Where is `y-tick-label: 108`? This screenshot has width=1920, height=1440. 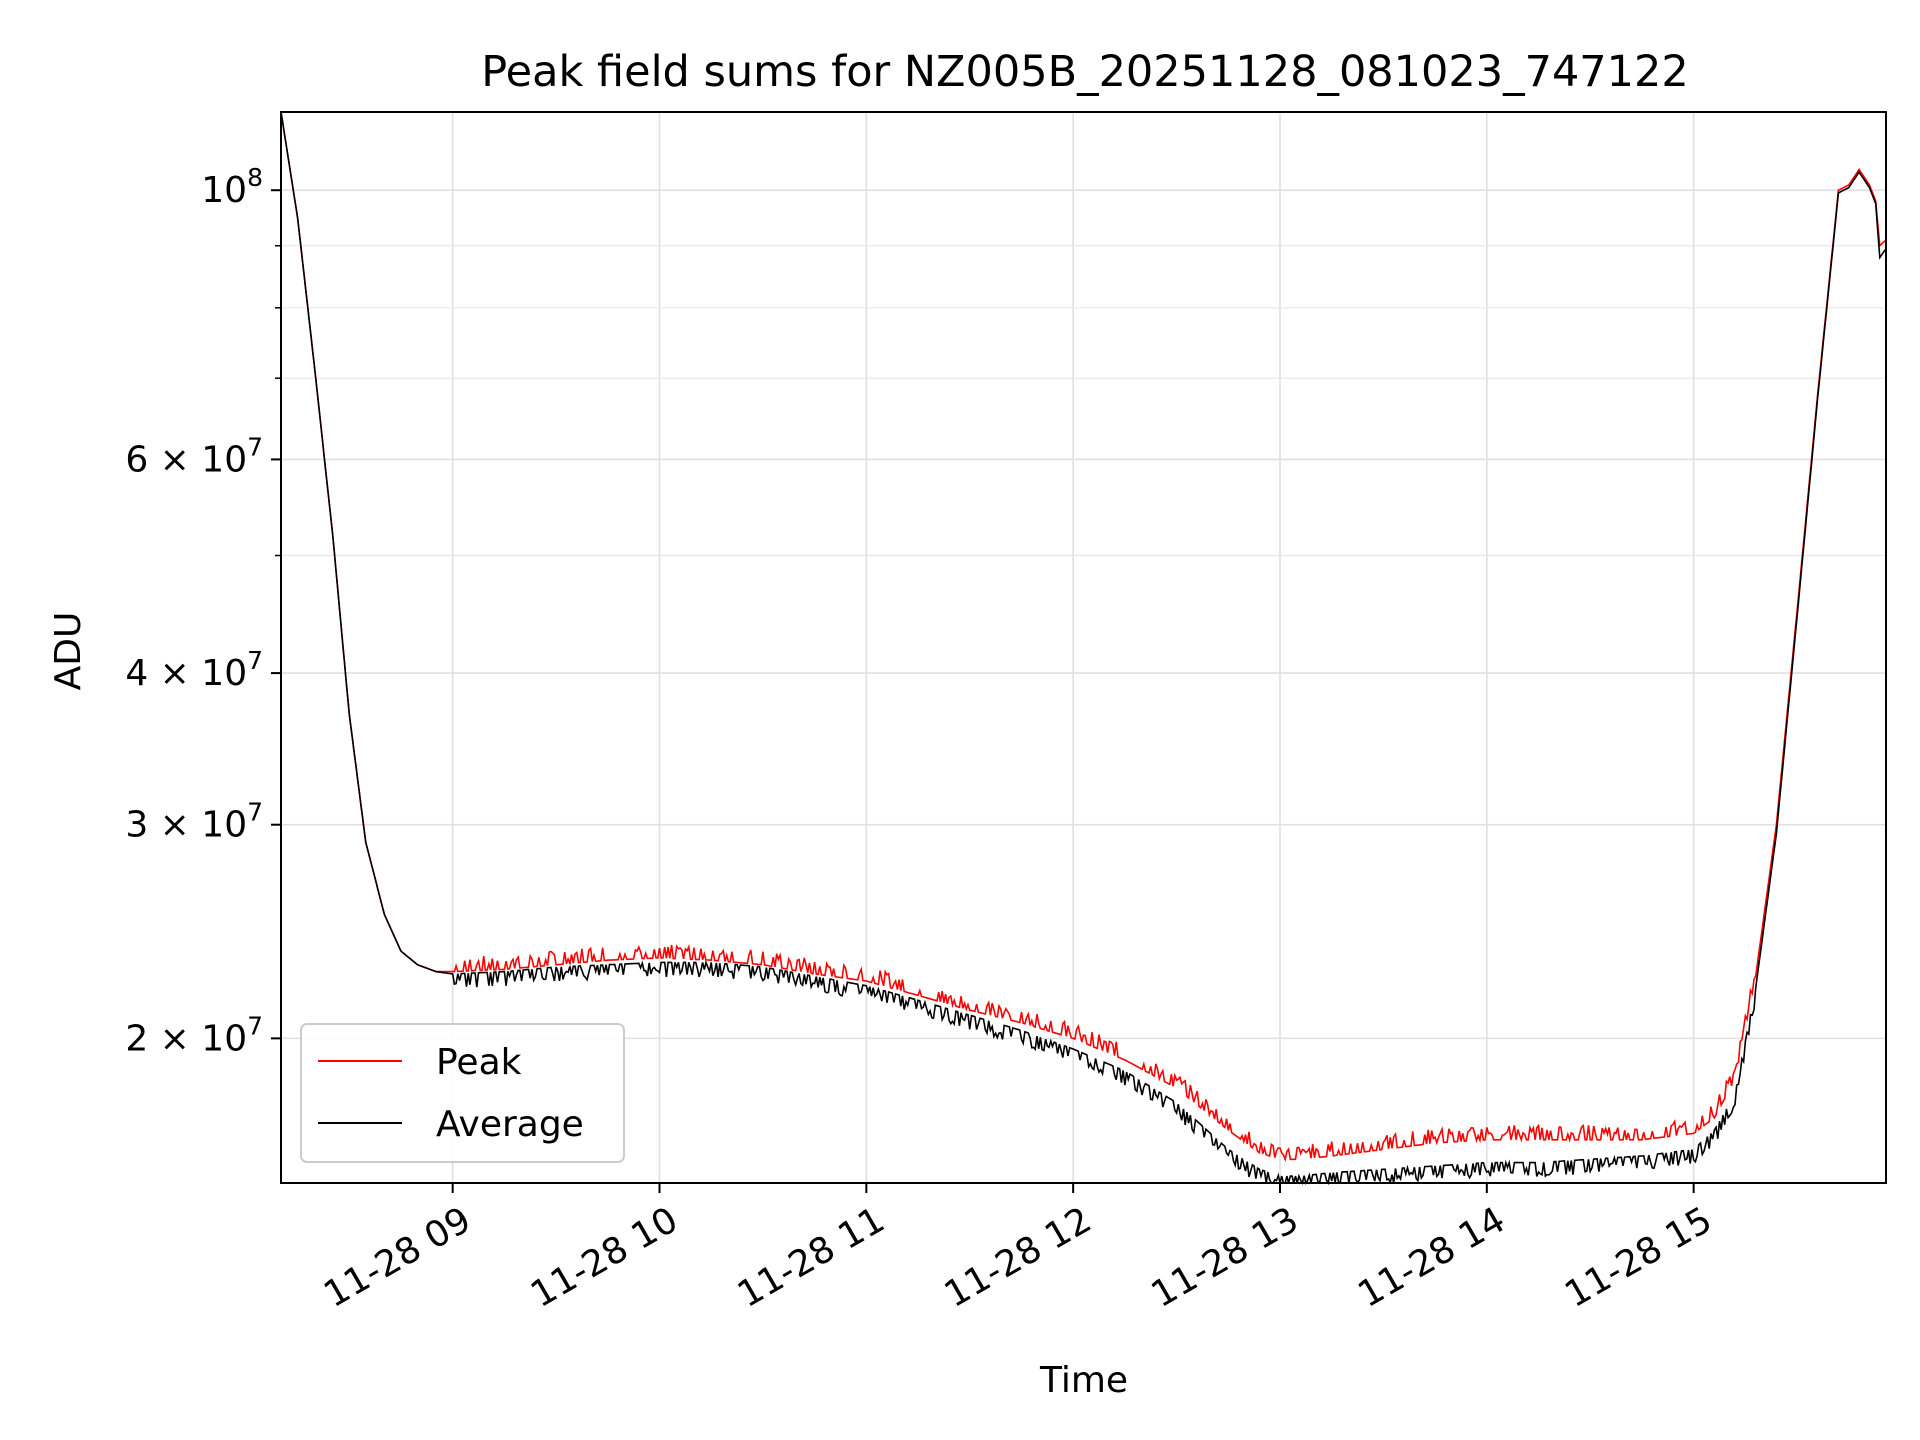
y-tick-label: 108 is located at coordinates (232, 187).